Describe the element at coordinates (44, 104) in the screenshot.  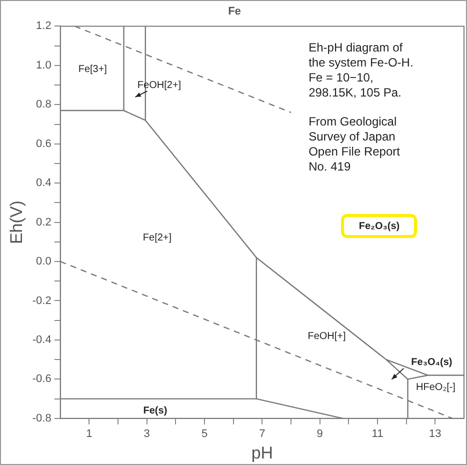
I see `y-tick-label: 0.8` at that location.